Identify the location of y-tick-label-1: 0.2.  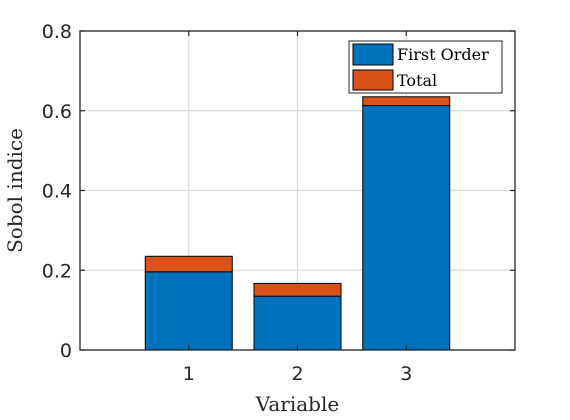
(57, 271).